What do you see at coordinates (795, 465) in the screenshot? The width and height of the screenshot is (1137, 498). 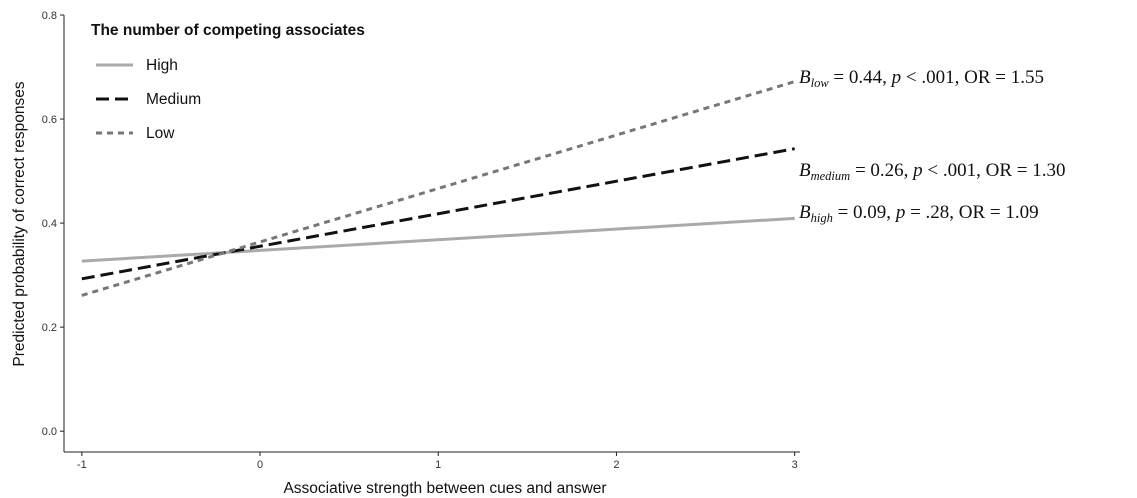 I see `x-tick-label: 3` at bounding box center [795, 465].